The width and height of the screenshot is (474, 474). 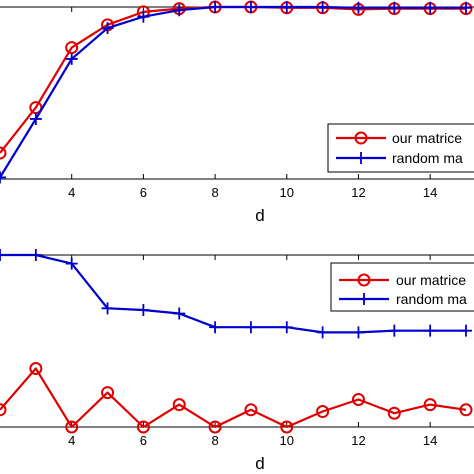 I want to click on bottom-plot-legend: our matrice random ma, so click(x=402, y=287).